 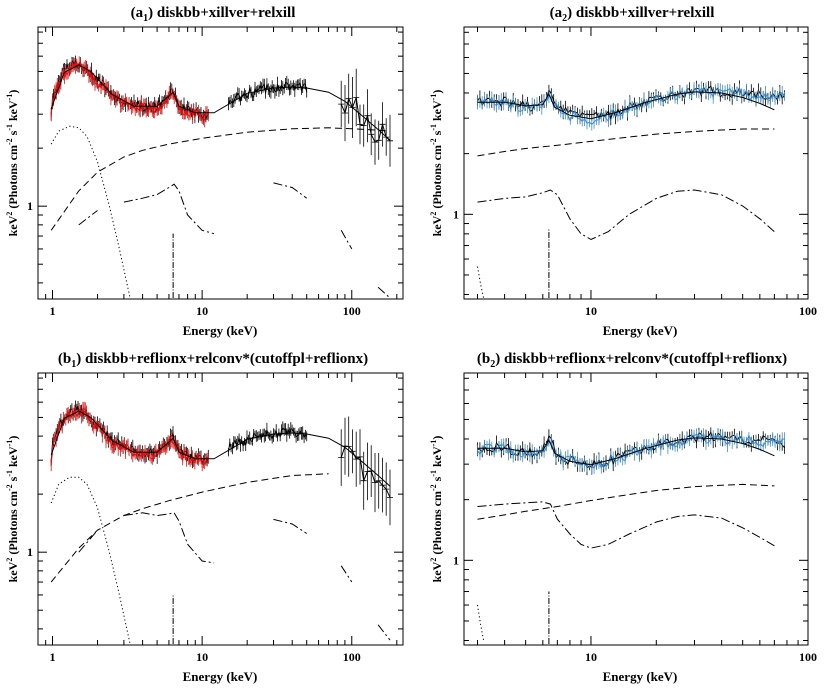 What do you see at coordinates (220, 330) in the screenshot?
I see `panel-a1-xlabel: Energy (keV)` at bounding box center [220, 330].